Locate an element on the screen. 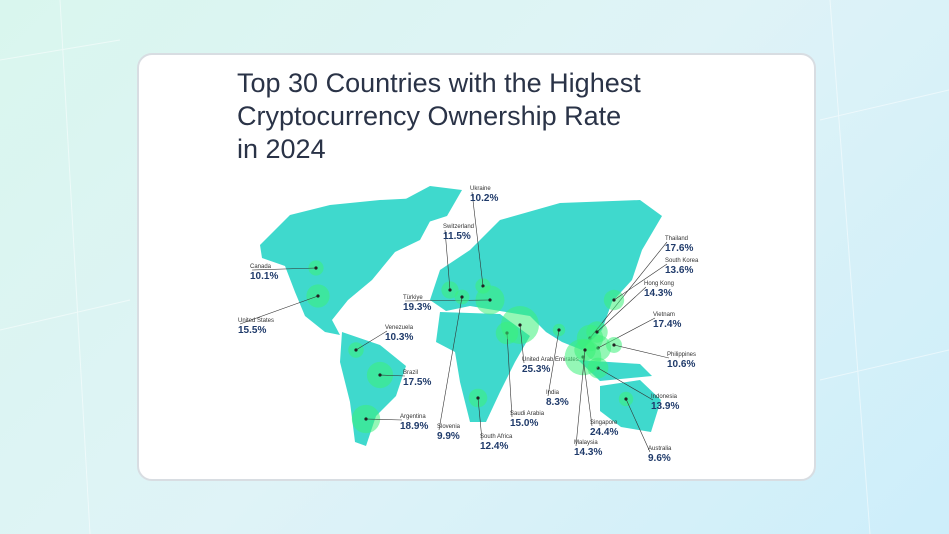 Image resolution: width=949 pixels, height=534 pixels. country-name: Türkiye is located at coordinates (413, 298).